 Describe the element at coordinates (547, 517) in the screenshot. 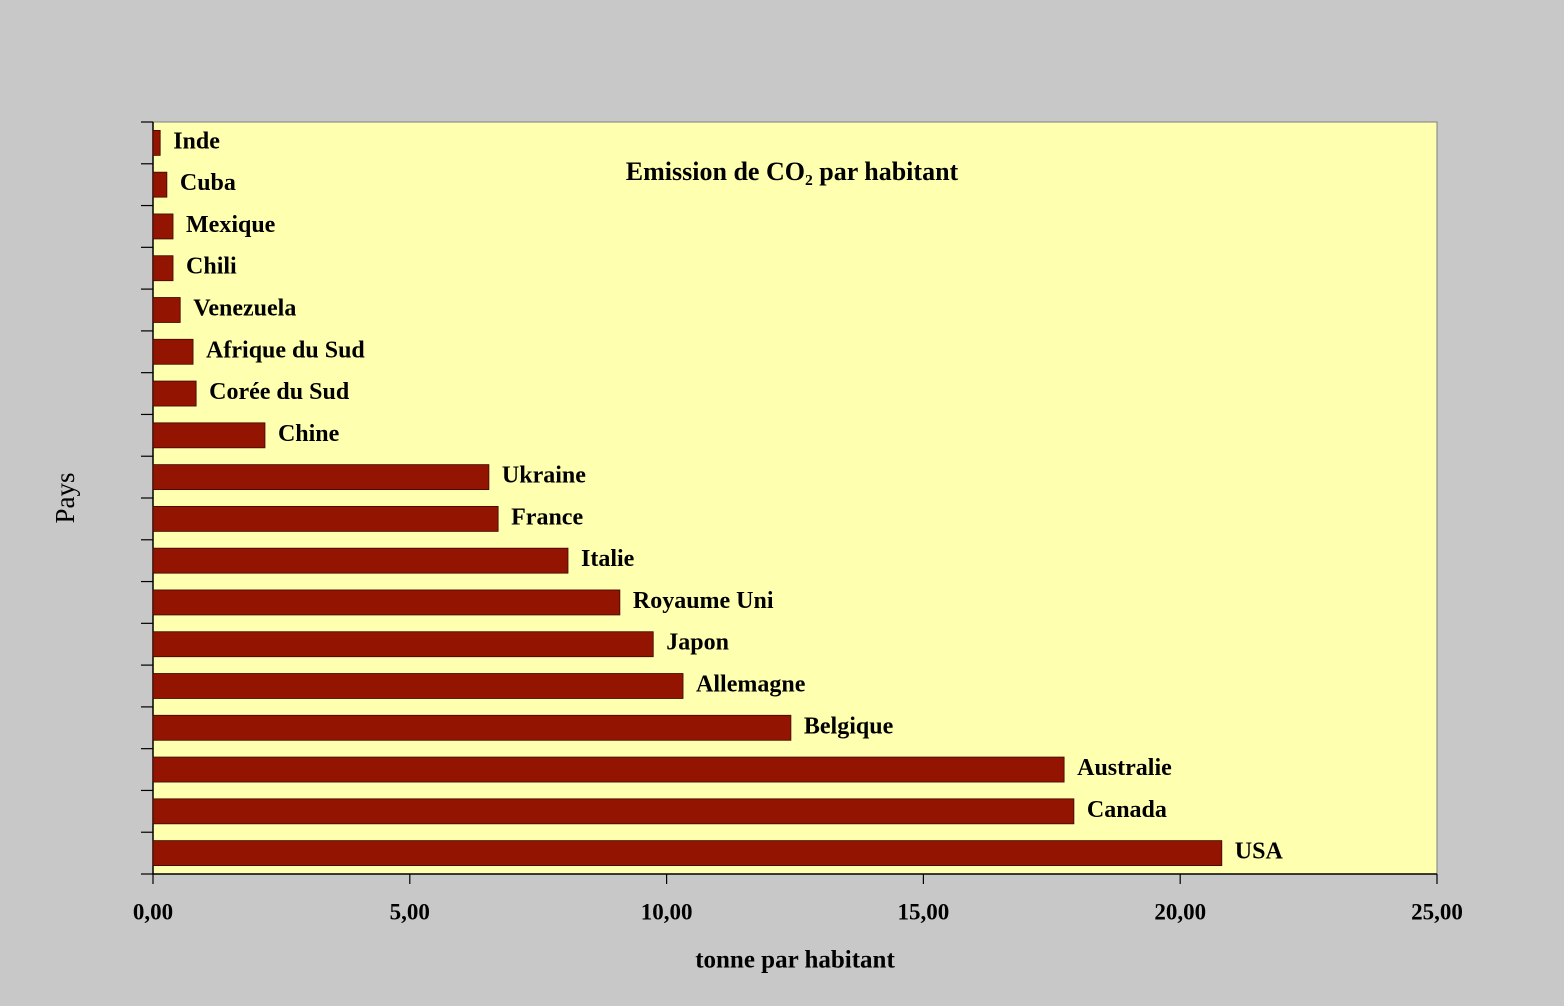

I see `bar-label: France` at that location.